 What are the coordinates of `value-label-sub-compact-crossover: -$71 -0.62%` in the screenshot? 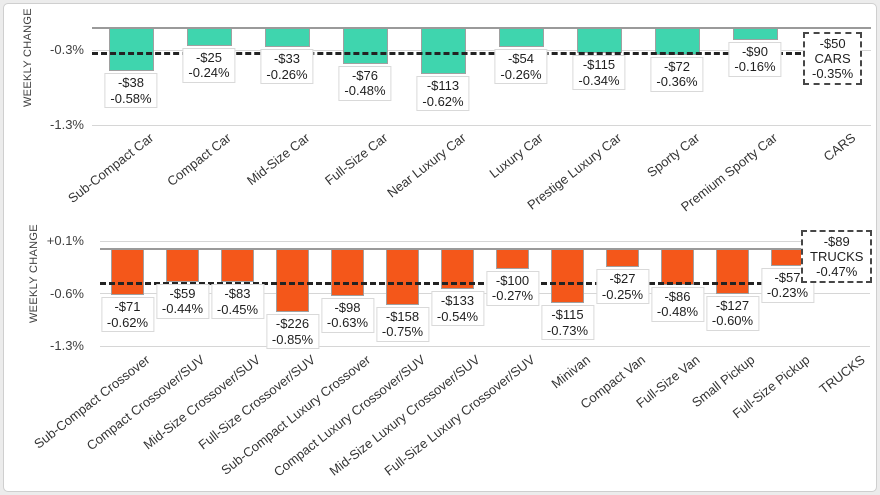 It's located at (127, 314).